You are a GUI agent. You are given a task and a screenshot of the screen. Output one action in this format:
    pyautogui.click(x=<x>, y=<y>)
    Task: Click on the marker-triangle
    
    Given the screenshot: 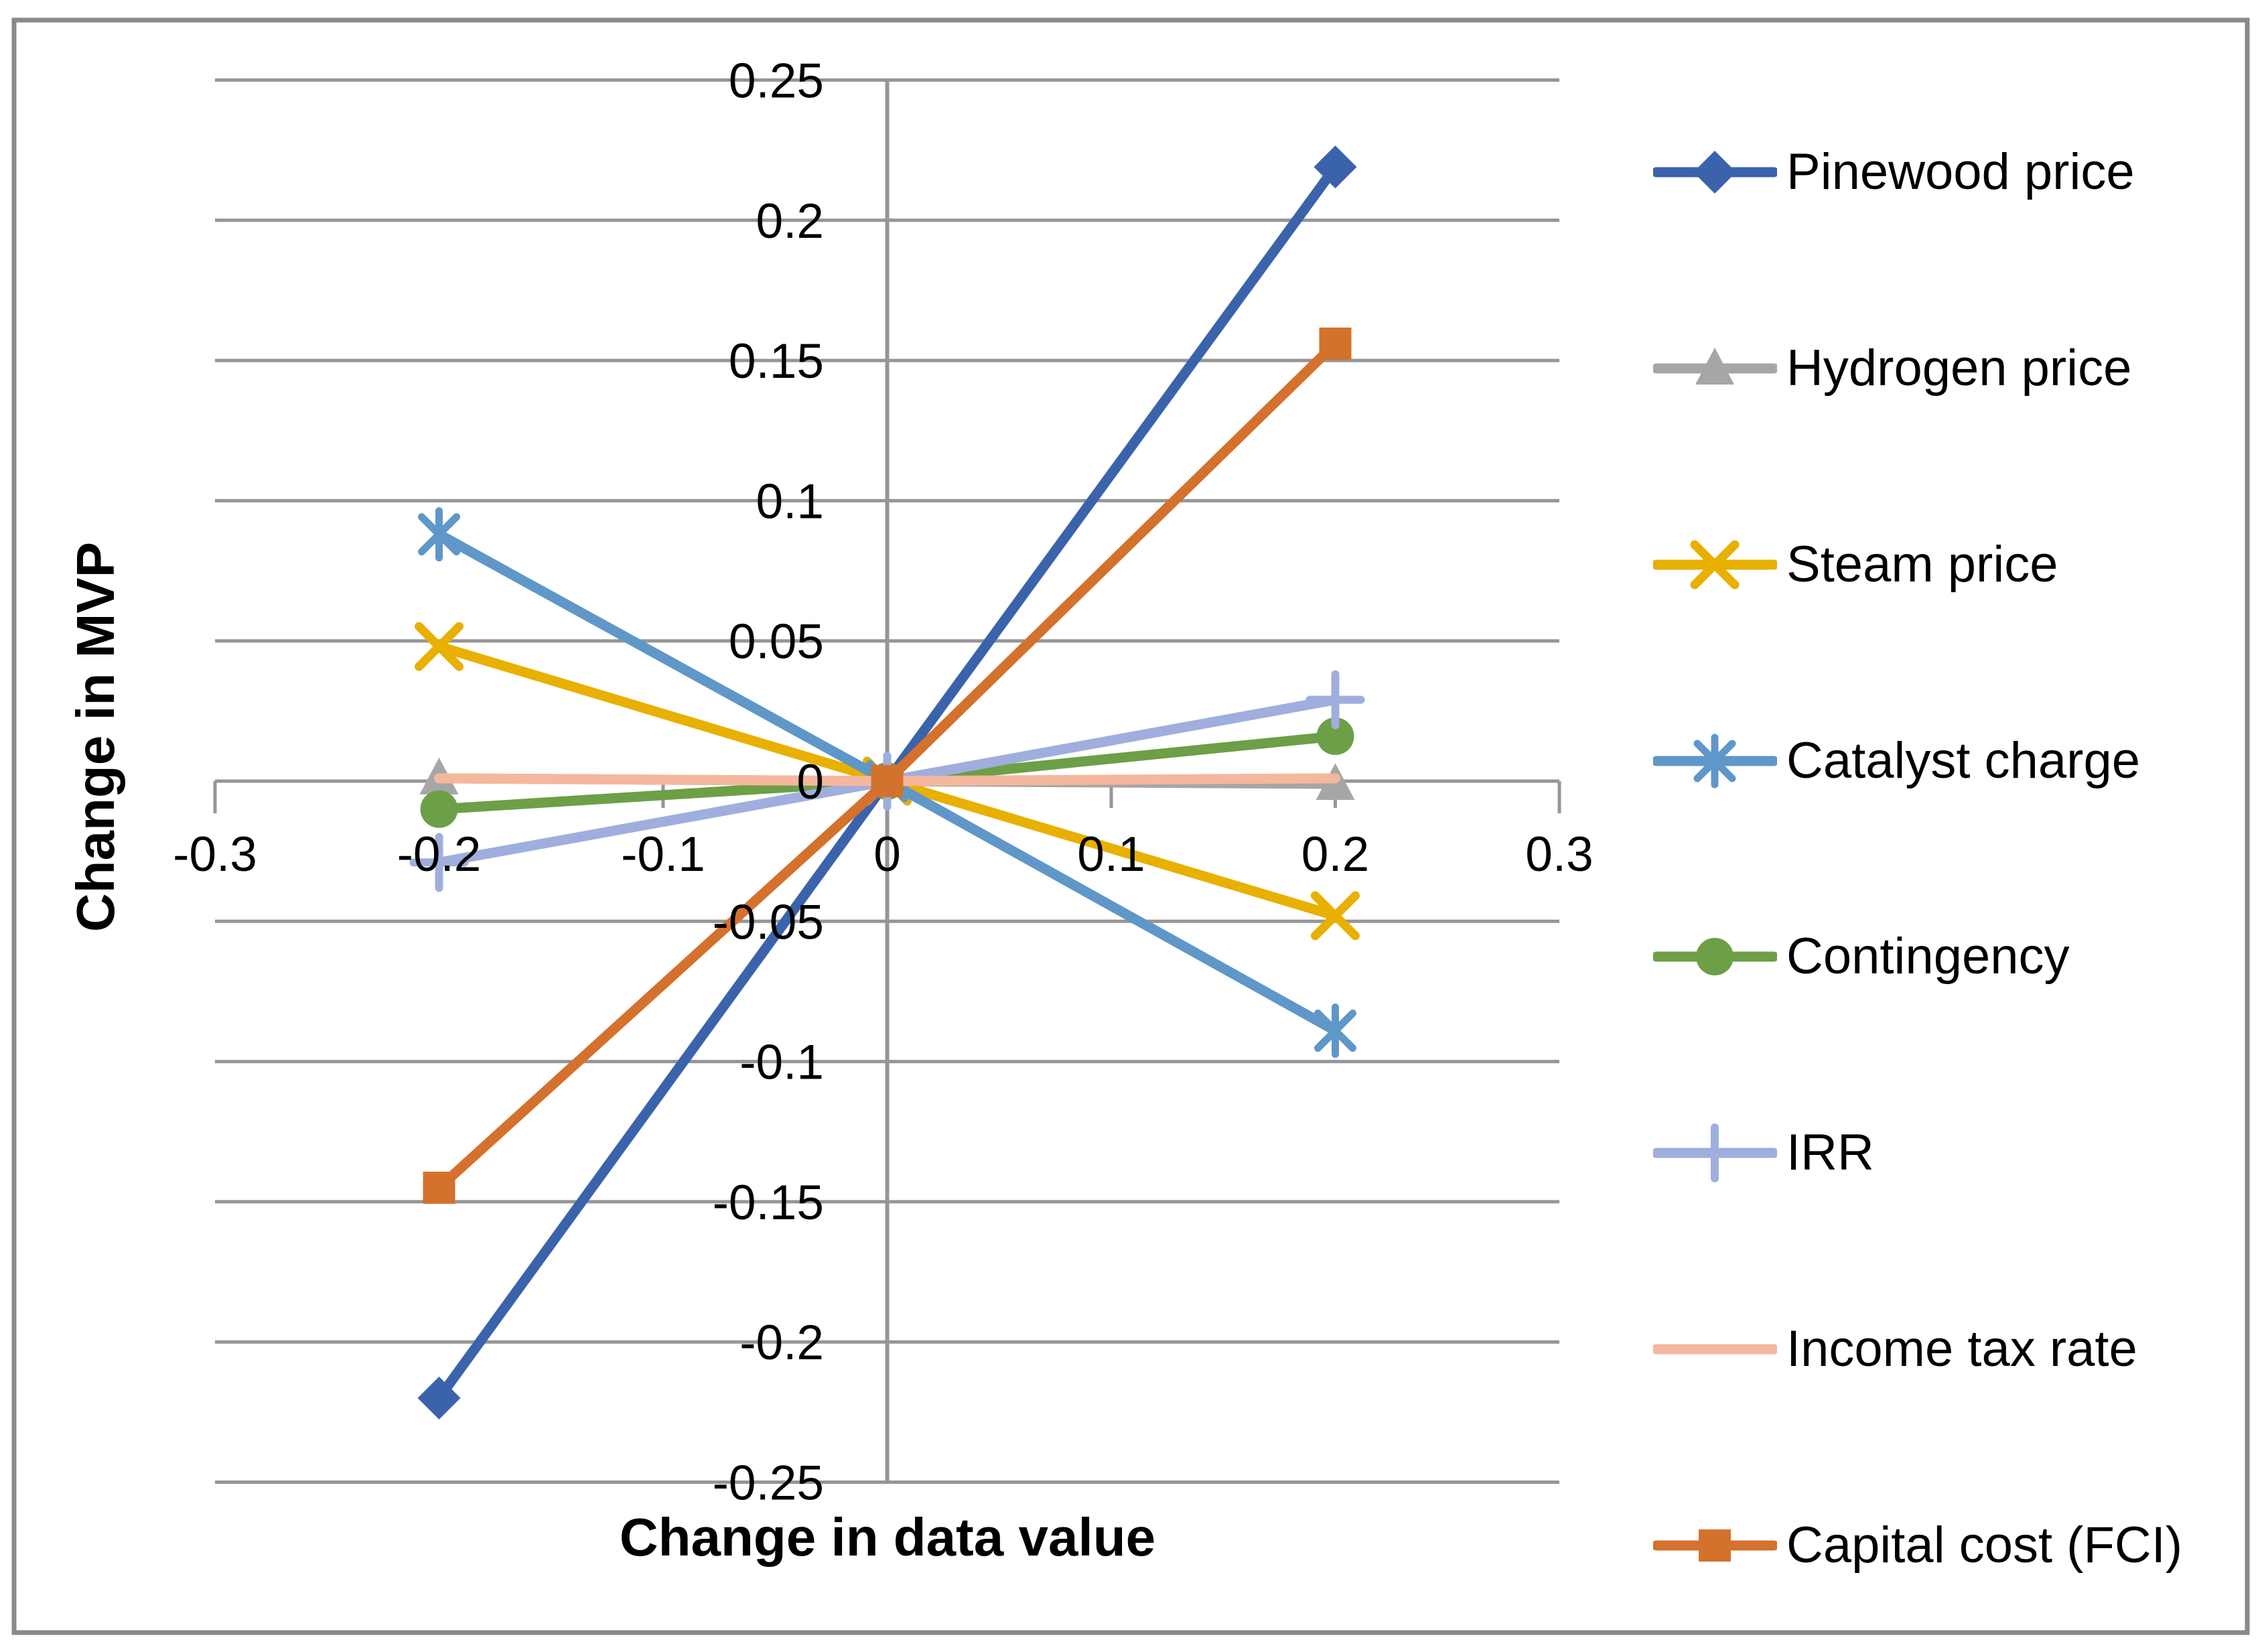 What is the action you would take?
    pyautogui.click(x=1714, y=366)
    